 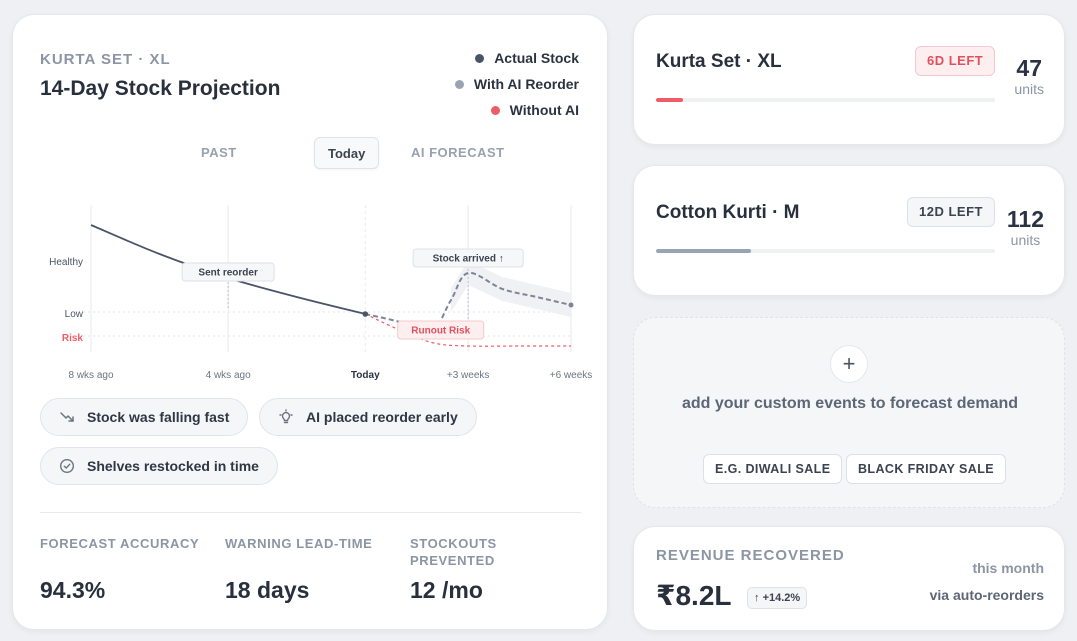 I want to click on stats-divider, so click(x=310, y=512).